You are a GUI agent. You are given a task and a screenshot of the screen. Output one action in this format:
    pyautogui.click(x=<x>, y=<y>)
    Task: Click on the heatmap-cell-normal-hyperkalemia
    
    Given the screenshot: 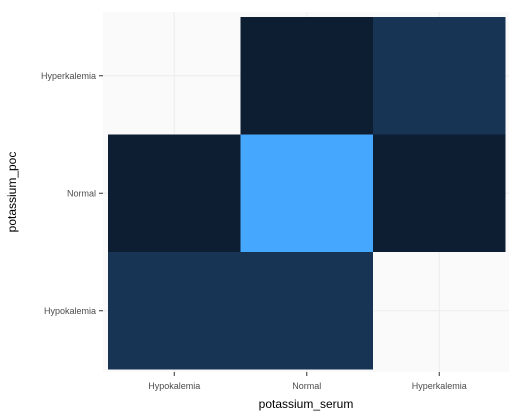 What is the action you would take?
    pyautogui.click(x=306, y=76)
    